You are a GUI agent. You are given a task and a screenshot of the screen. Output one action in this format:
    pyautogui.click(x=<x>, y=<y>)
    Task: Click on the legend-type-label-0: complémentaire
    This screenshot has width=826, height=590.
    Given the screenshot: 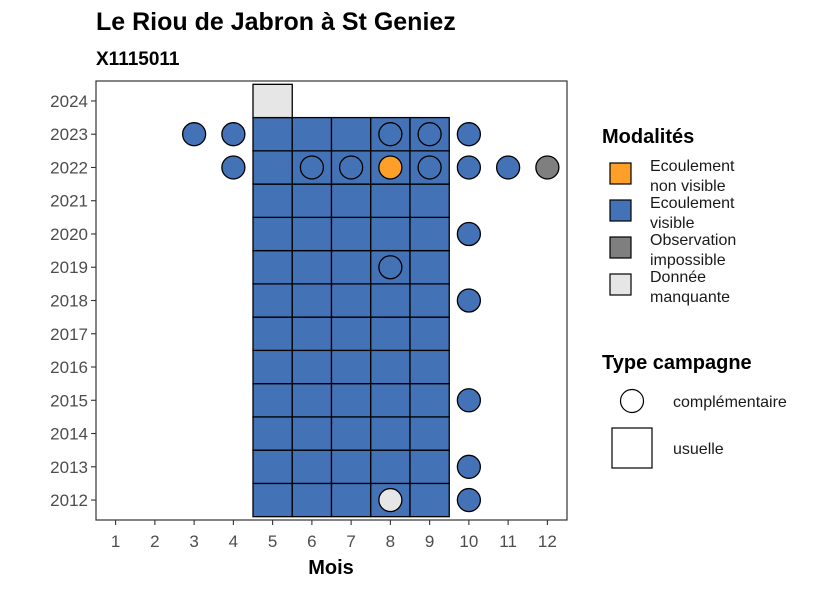 What is the action you would take?
    pyautogui.click(x=730, y=402)
    